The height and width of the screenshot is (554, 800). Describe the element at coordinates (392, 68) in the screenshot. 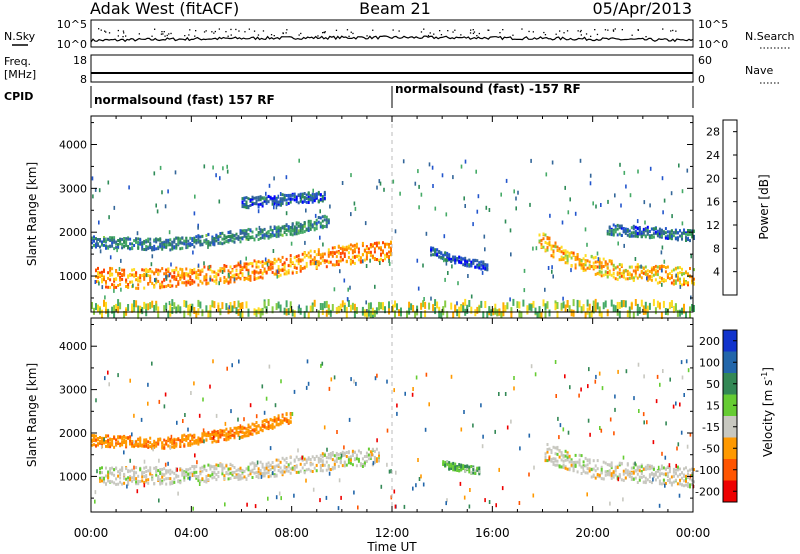

I see `freq-frame` at that location.